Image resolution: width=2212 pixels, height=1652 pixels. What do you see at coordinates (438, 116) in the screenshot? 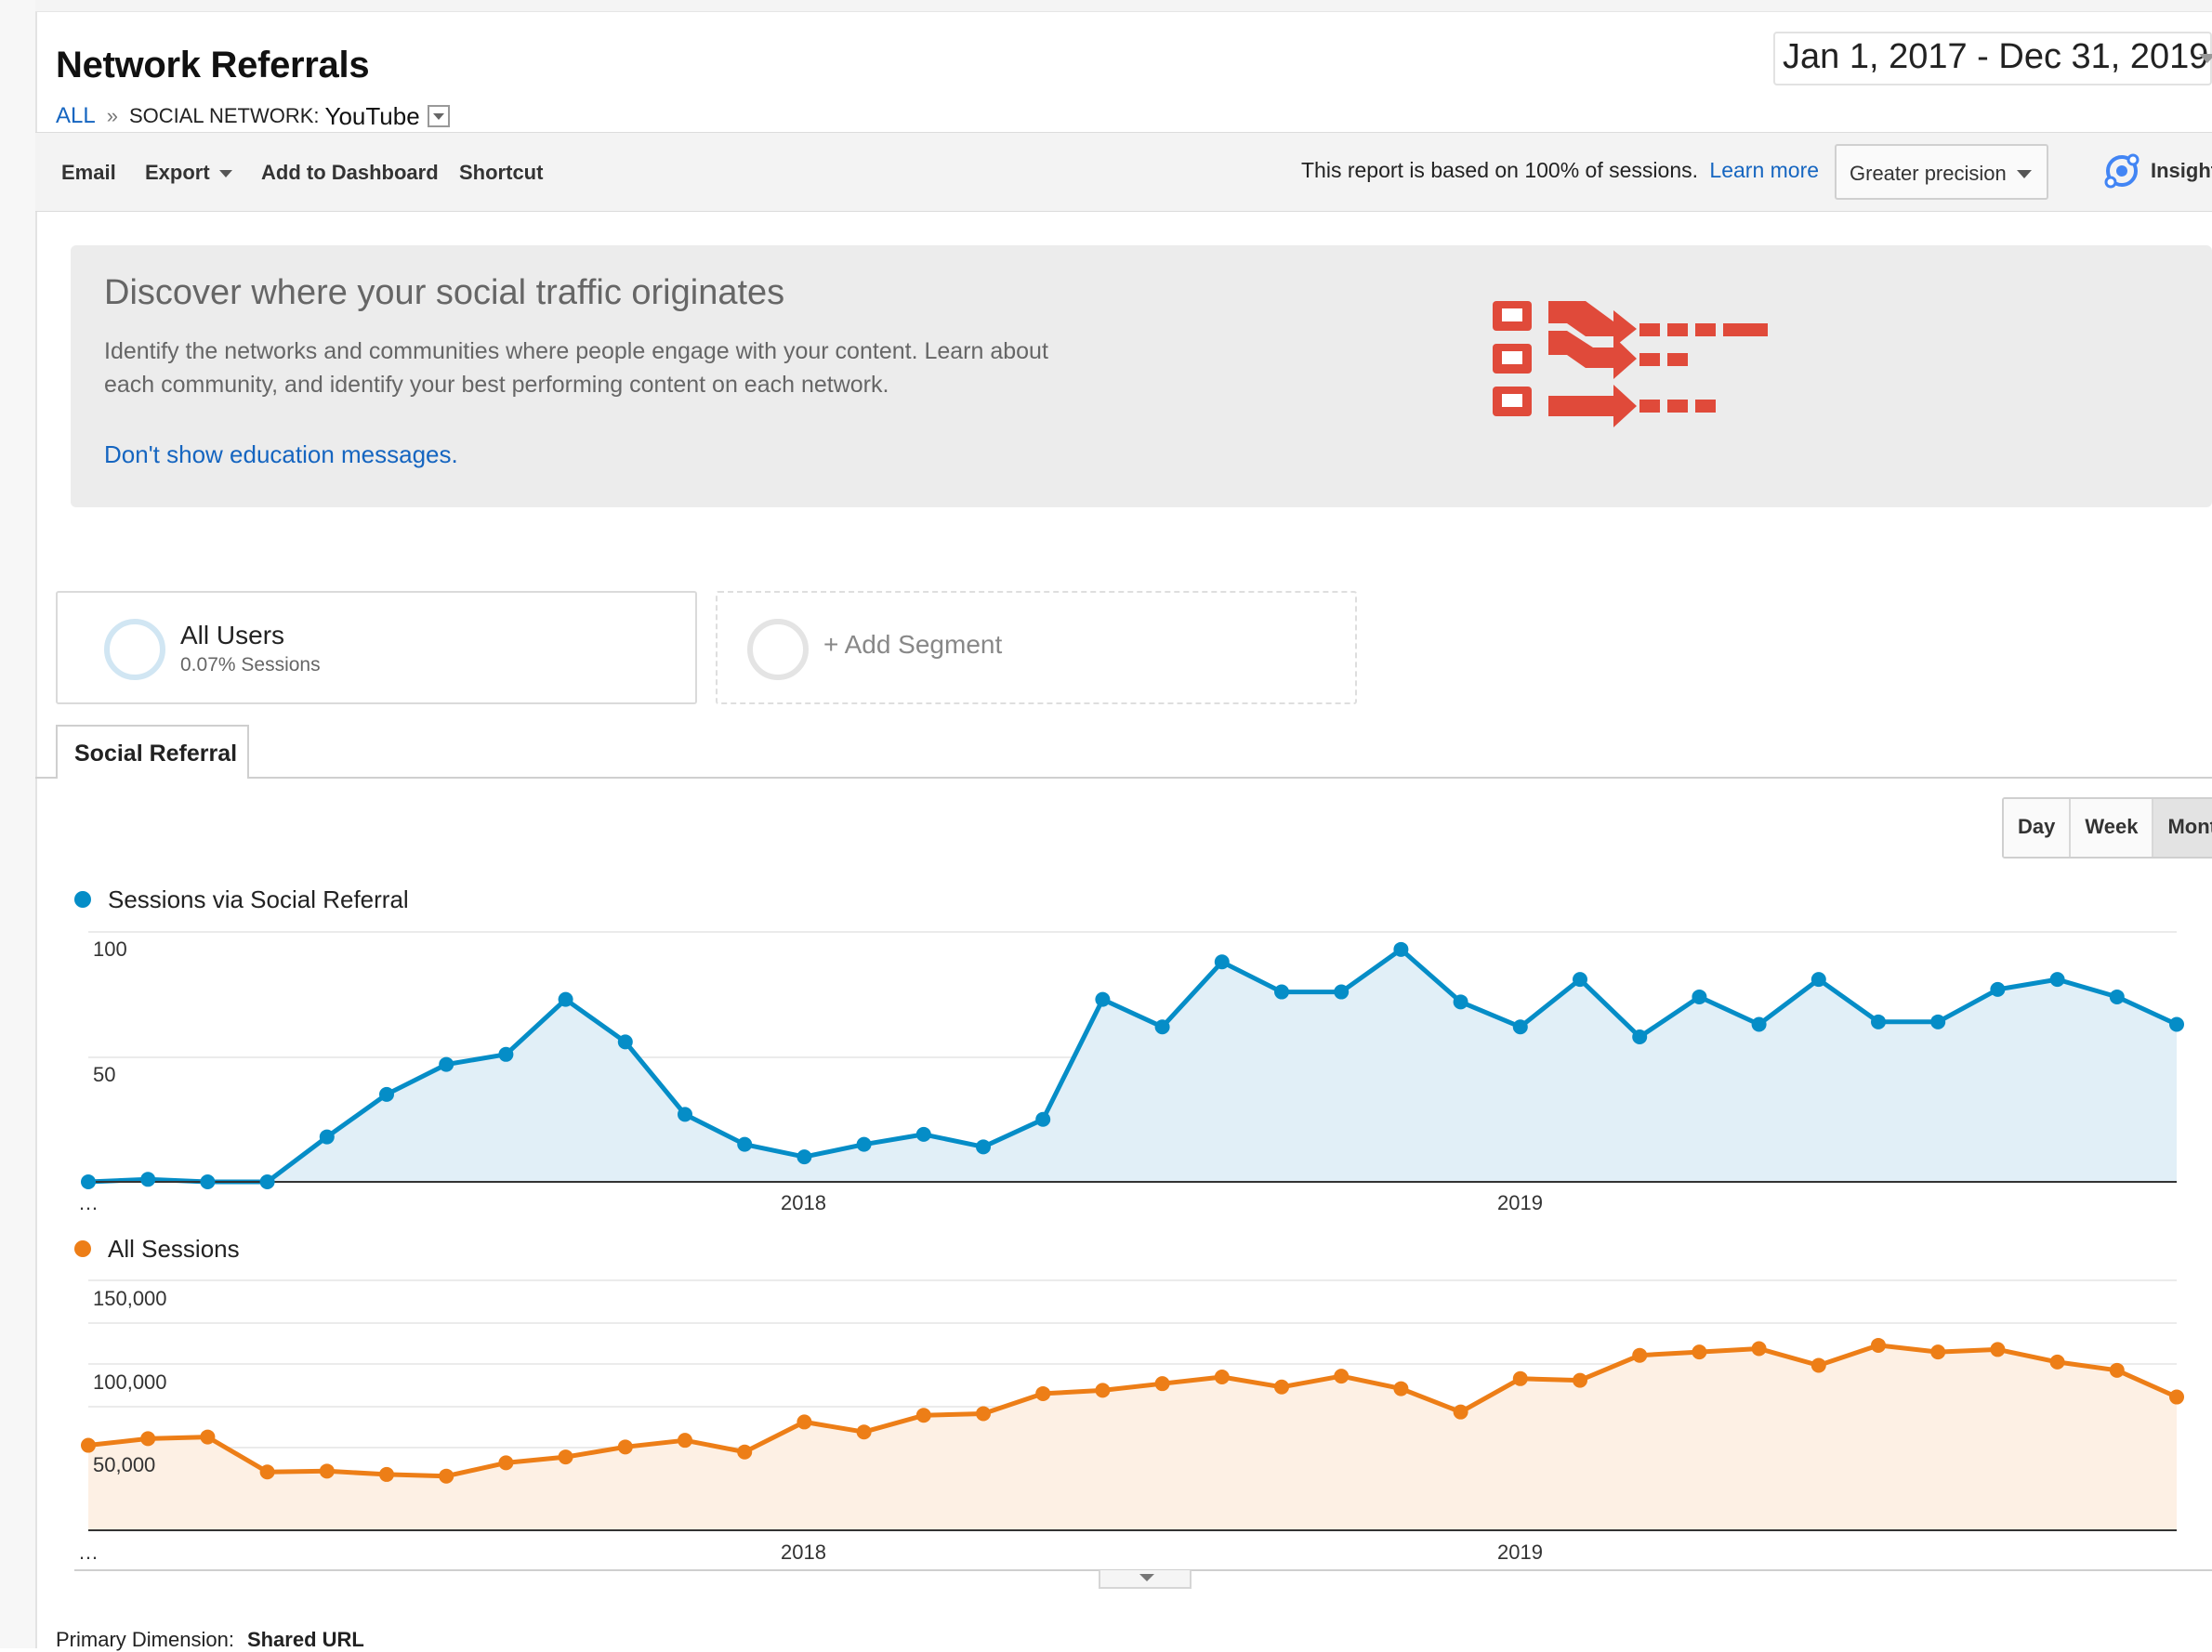
I see `breadcrumb-dropdown-icon` at bounding box center [438, 116].